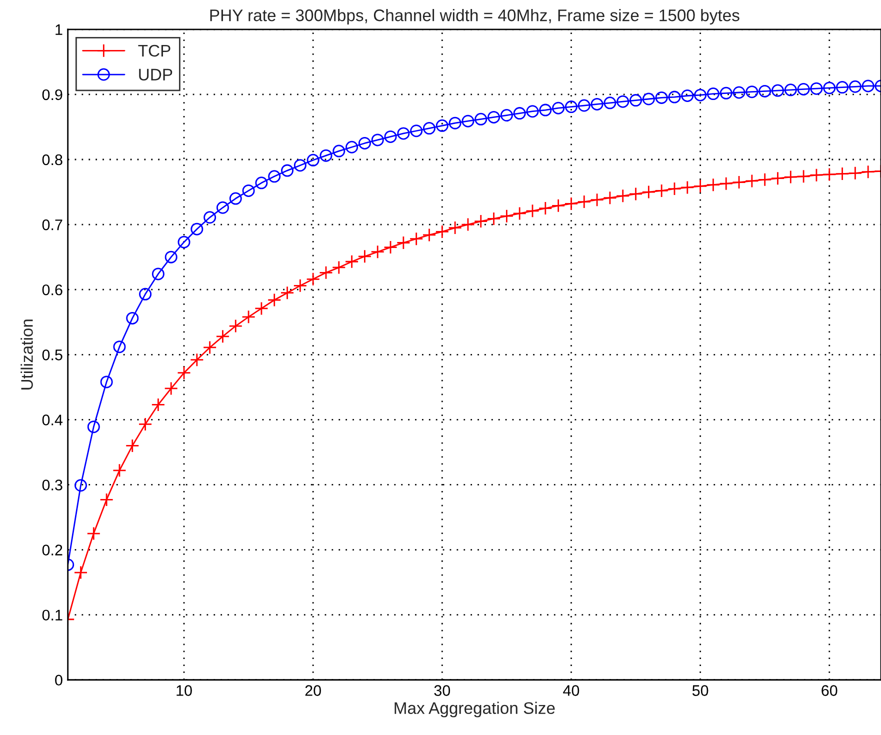 Image resolution: width=881 pixels, height=735 pixels. I want to click on x-tick-label: 40, so click(571, 690).